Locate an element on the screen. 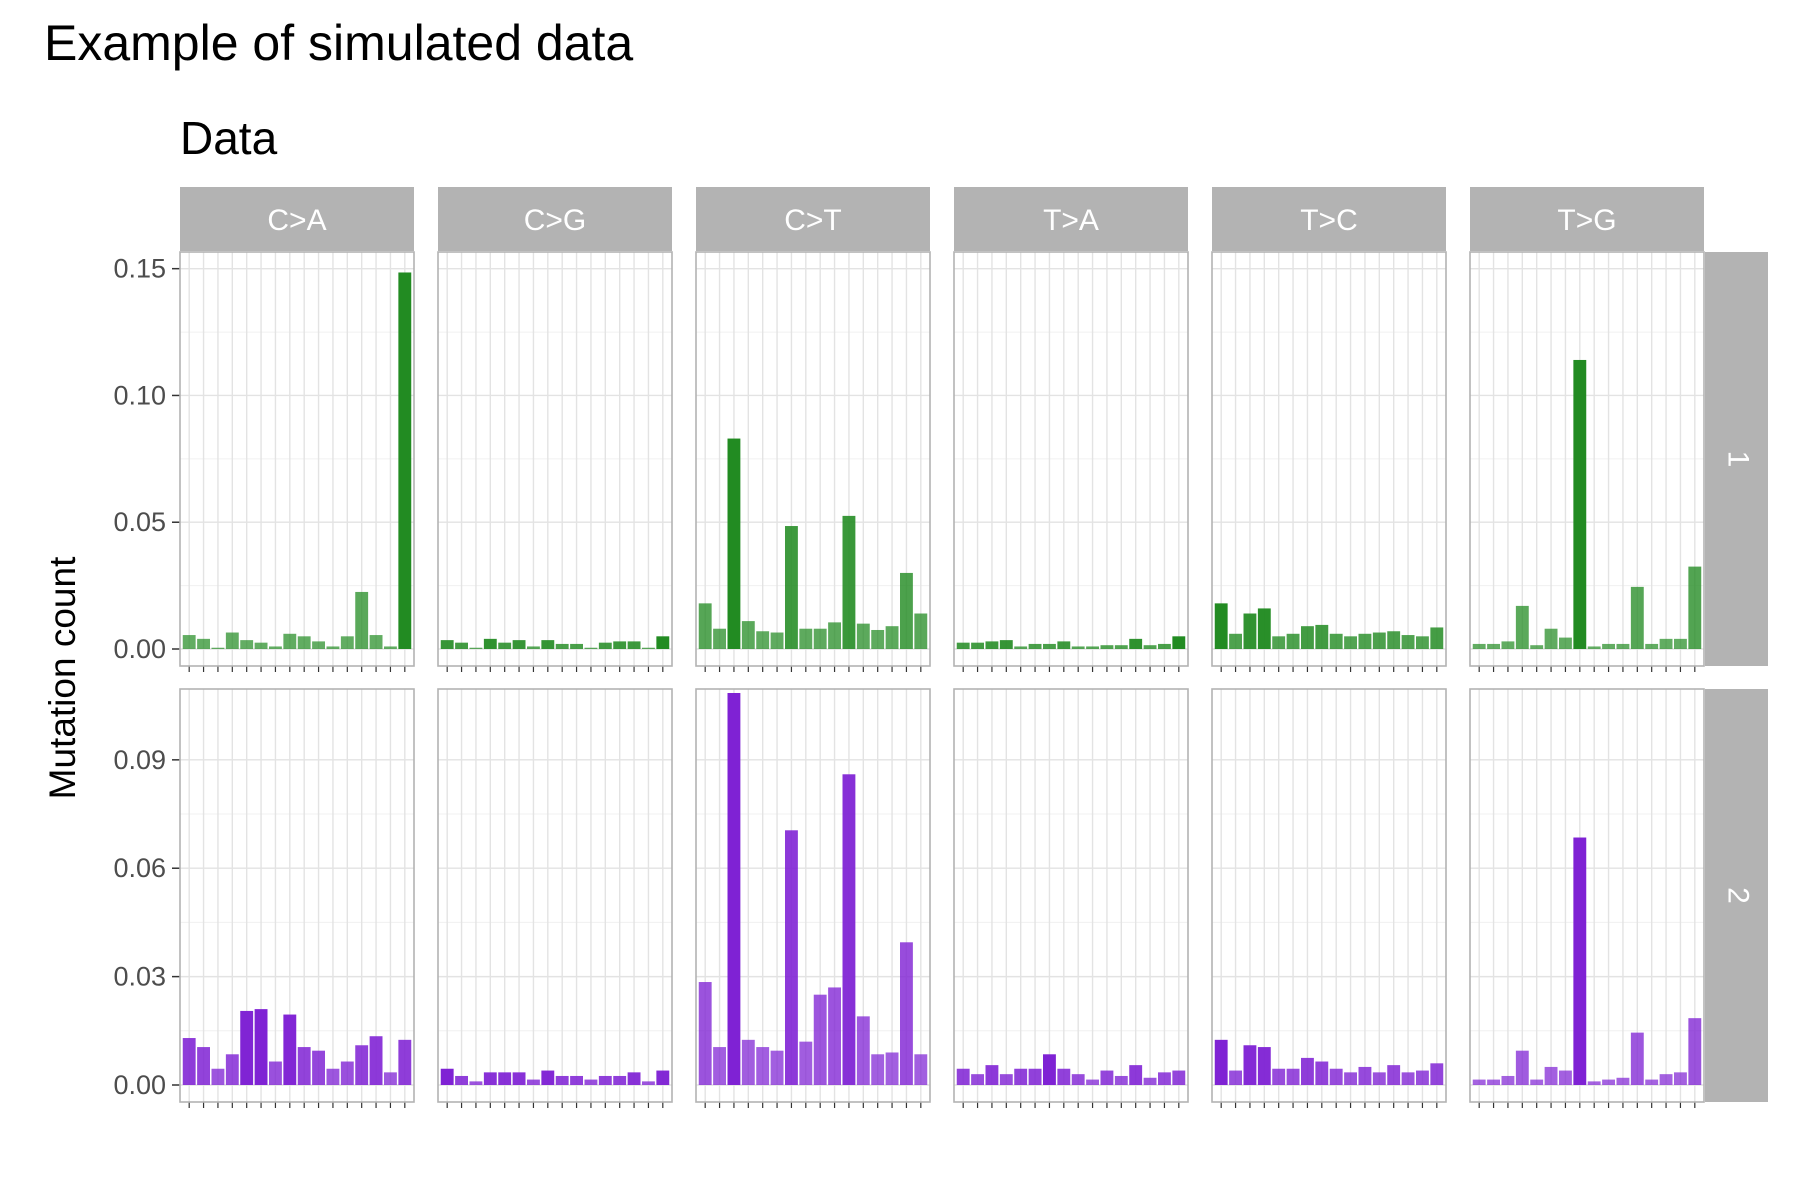 The image size is (1800, 1200). y-axis-title: Mutation count is located at coordinates (62, 677).